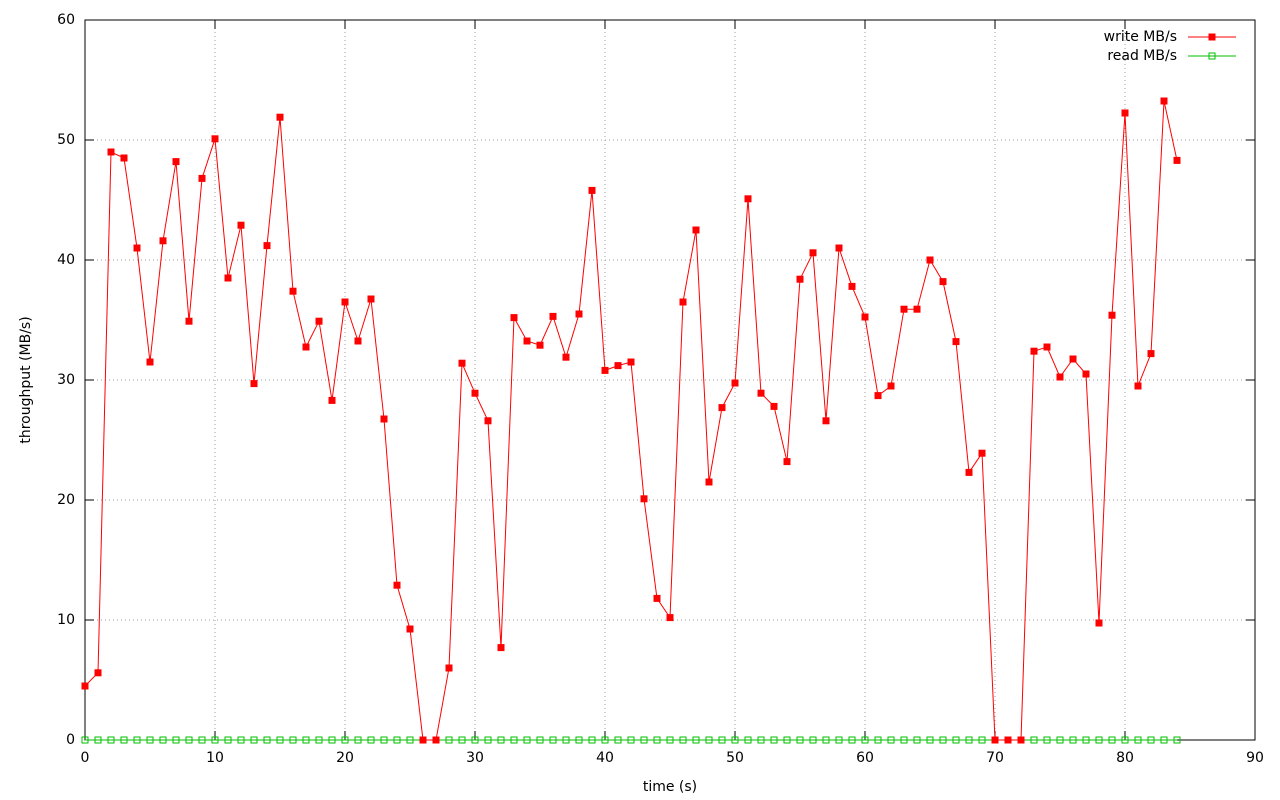 This screenshot has height=800, width=1280. I want to click on y-tick-label: 10, so click(66, 620).